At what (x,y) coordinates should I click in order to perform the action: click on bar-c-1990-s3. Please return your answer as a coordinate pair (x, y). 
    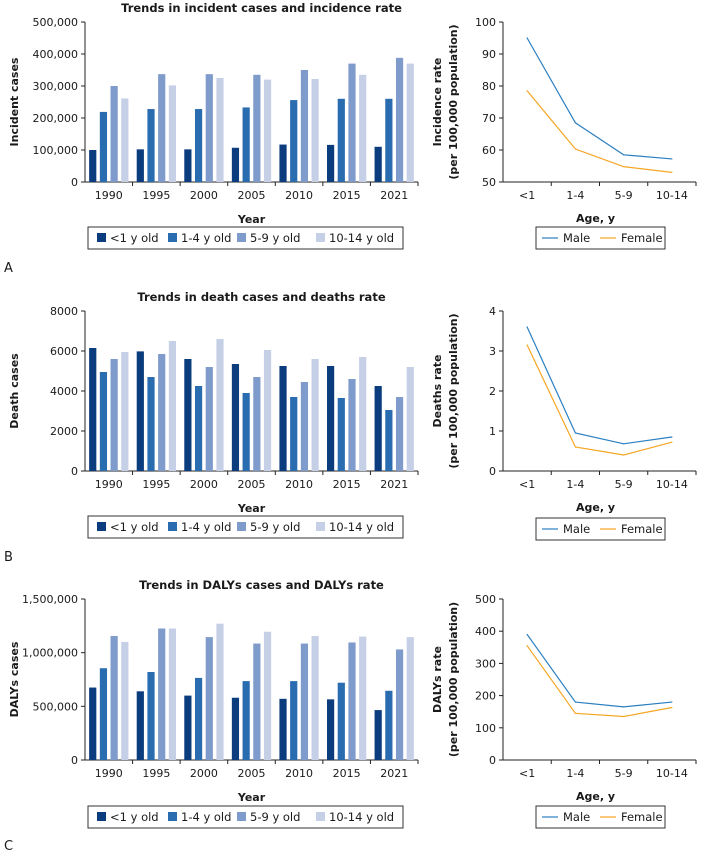
    Looking at the image, I should click on (114, 698).